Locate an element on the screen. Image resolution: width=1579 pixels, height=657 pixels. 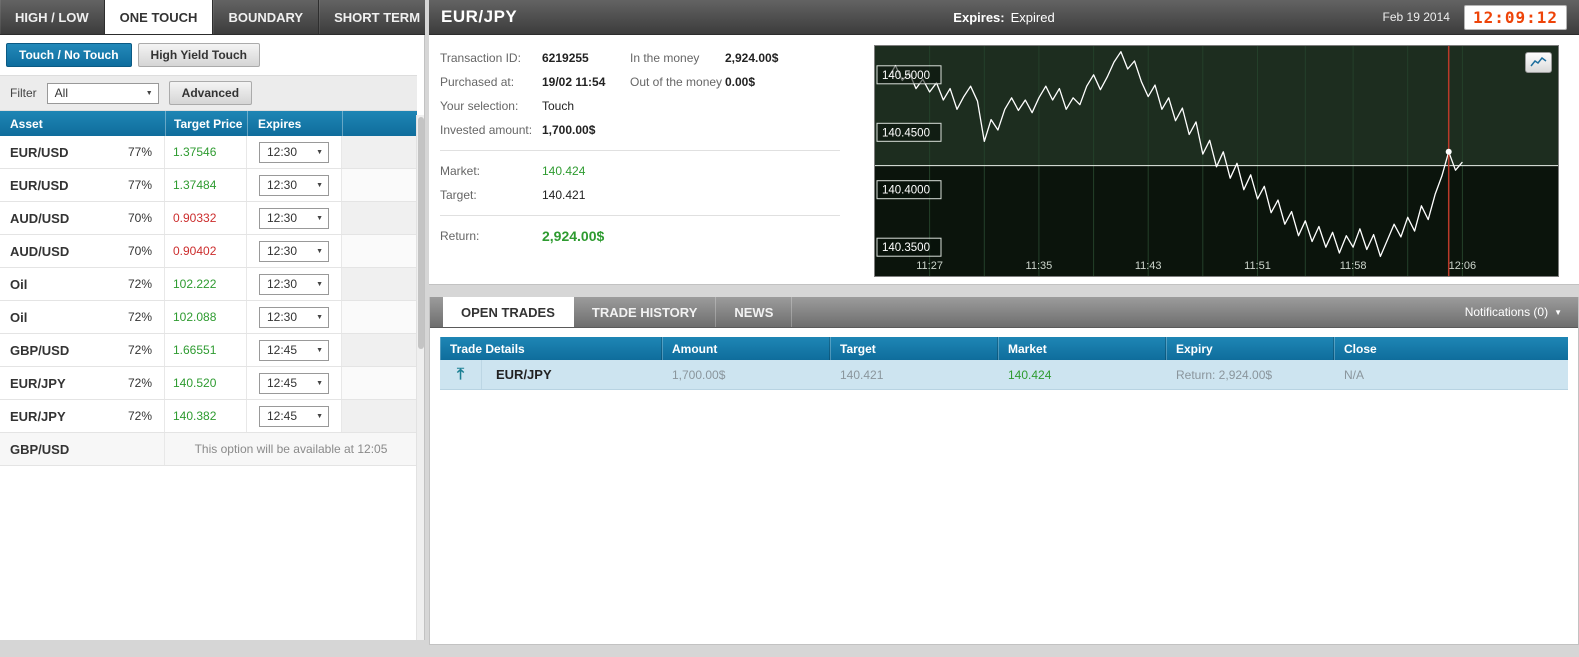
symbol-title: EUR/JPY is located at coordinates (479, 16).